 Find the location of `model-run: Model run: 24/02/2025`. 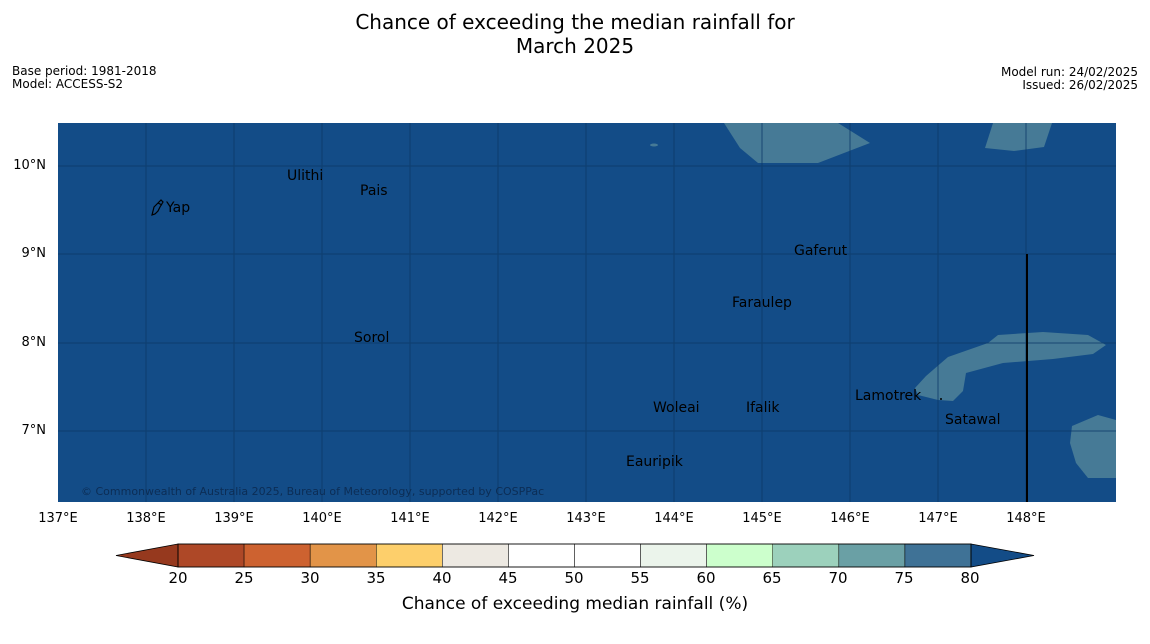

model-run: Model run: 24/02/2025 is located at coordinates (1069, 72).